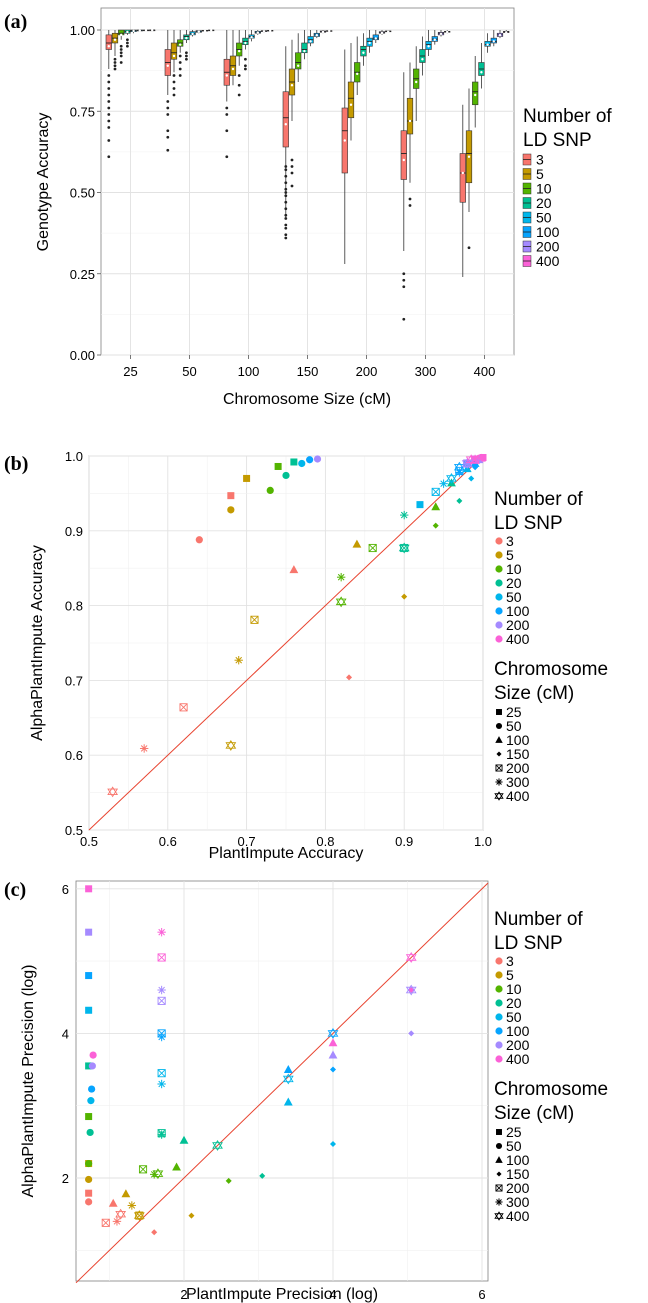 The height and width of the screenshot is (1303, 648). I want to click on legend-label: 20, so click(544, 203).